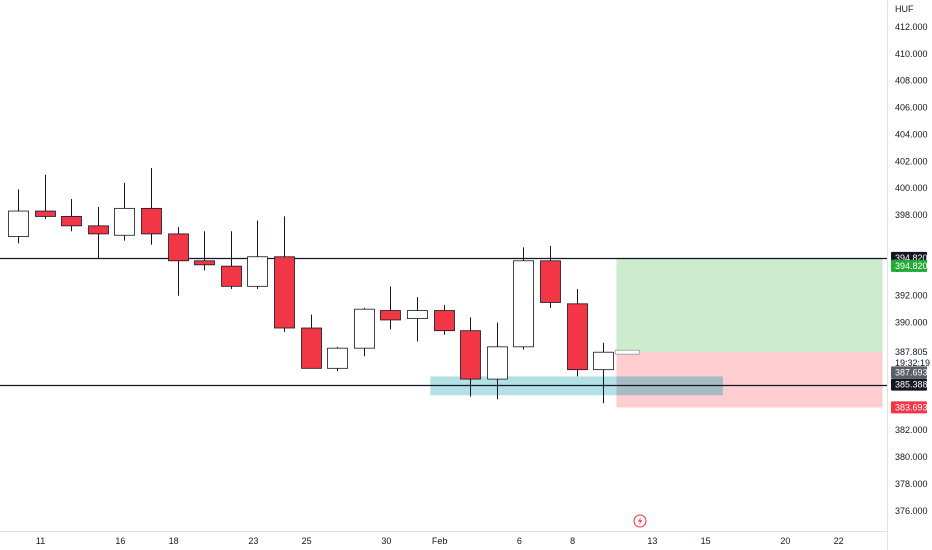  Describe the element at coordinates (911, 430) in the screenshot. I see `y-tick-label: 382.000` at that location.